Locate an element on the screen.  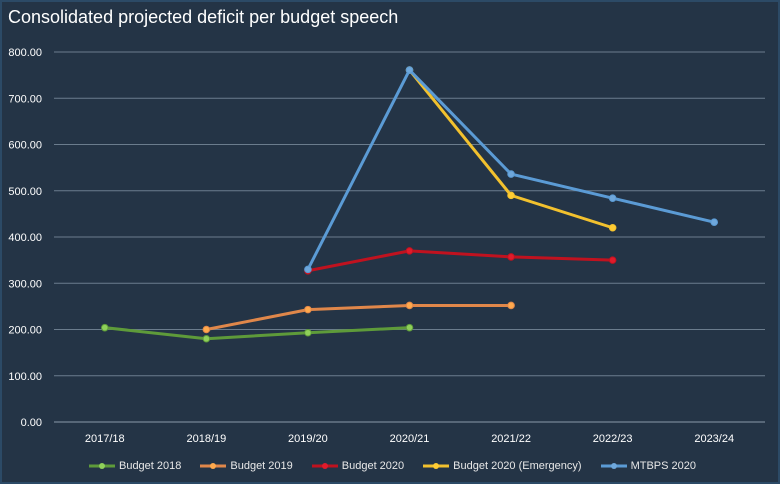
series-line-budget-2020 is located at coordinates (460, 261).